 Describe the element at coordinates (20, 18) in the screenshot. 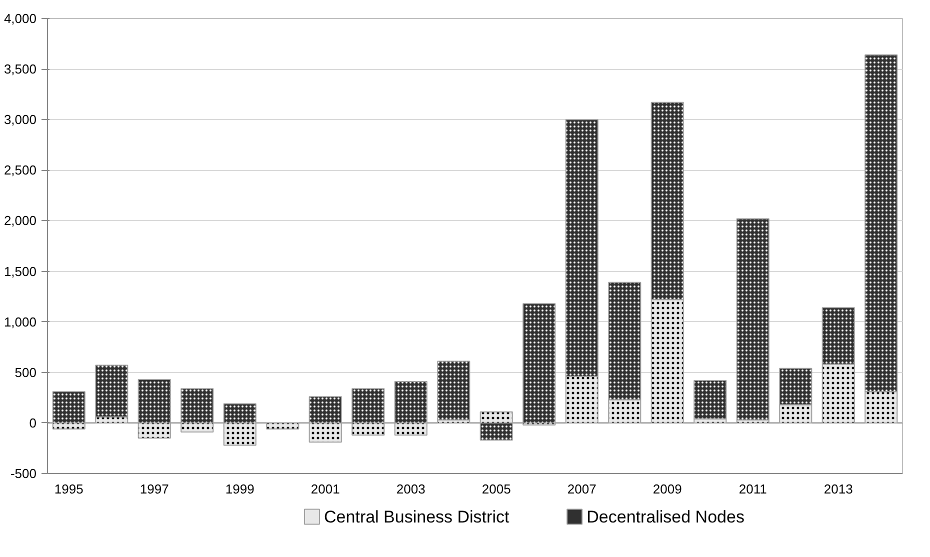

I see `y-tick-label: 4,000` at that location.